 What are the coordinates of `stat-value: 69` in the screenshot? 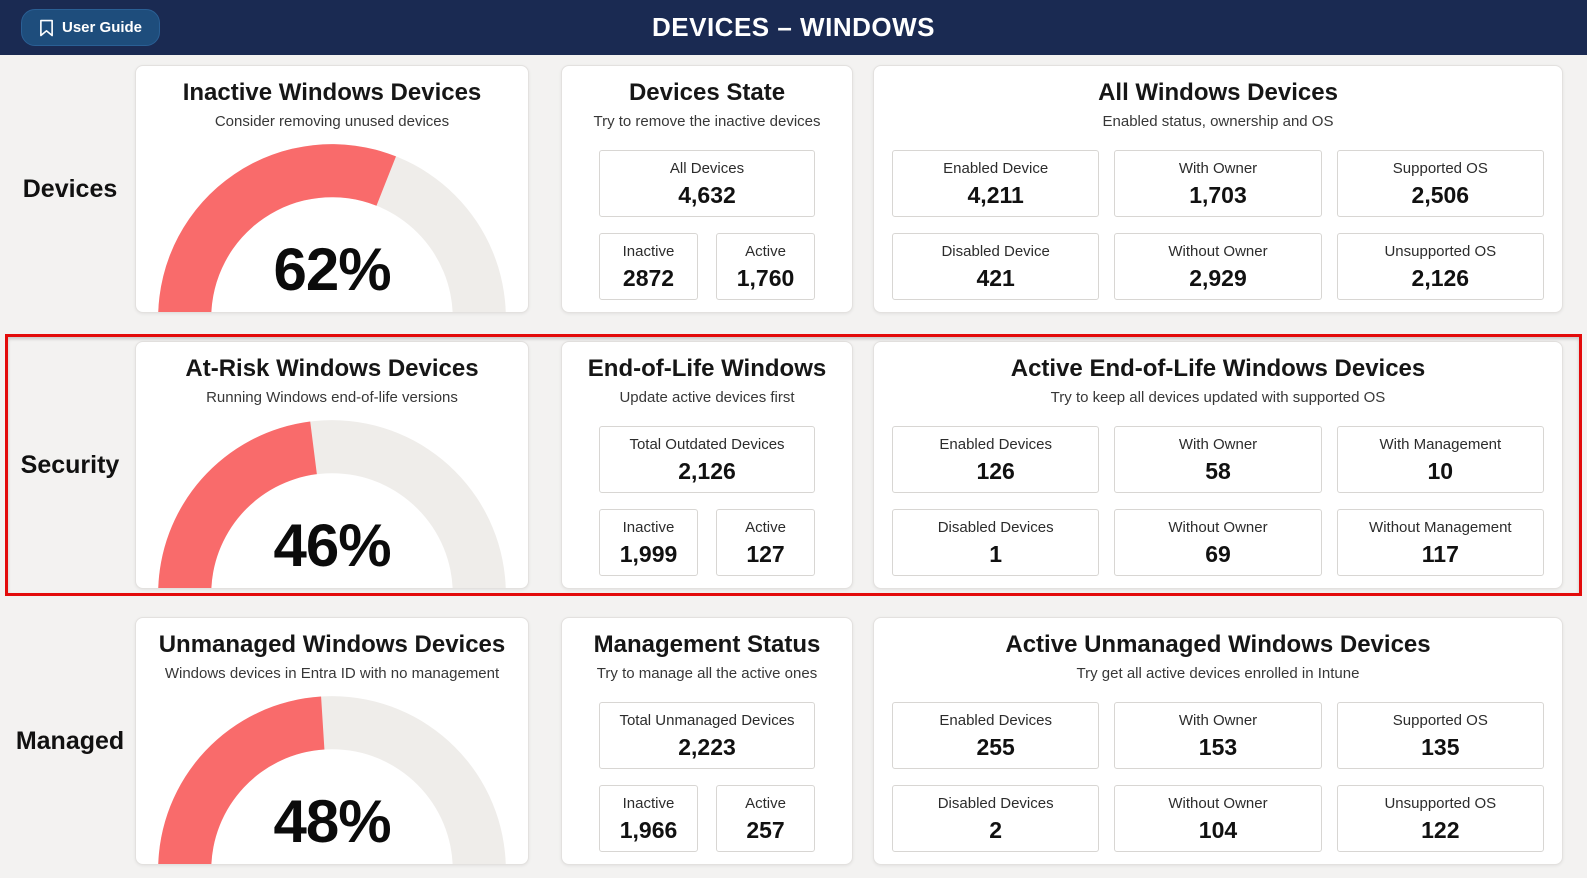 It's located at (1218, 554).